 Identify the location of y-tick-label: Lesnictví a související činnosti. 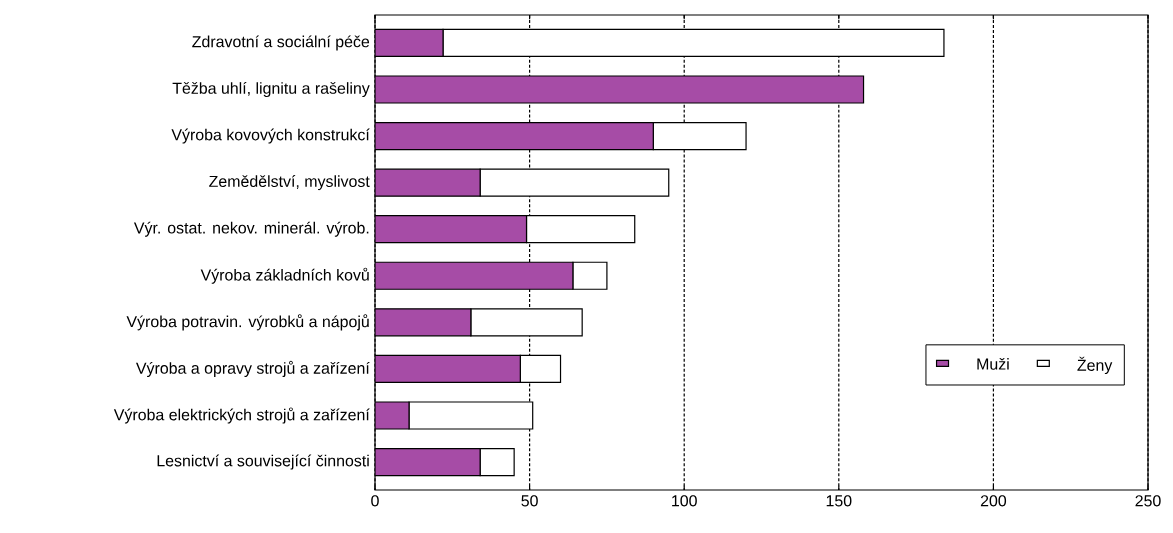
(263, 462).